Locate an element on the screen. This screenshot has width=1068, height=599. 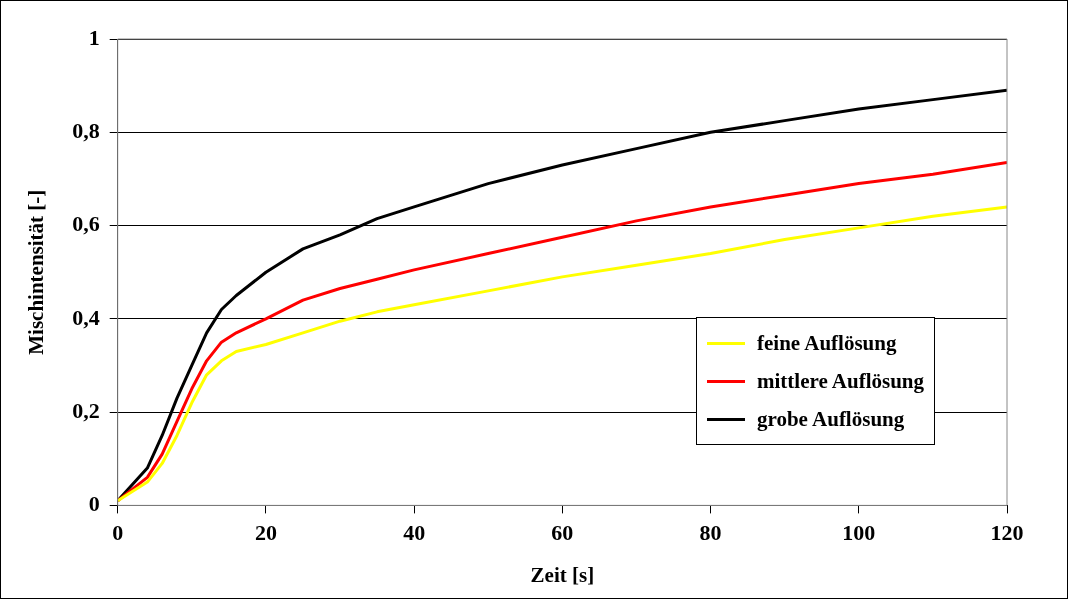
legend-label: grobe Auflösung is located at coordinates (831, 419).